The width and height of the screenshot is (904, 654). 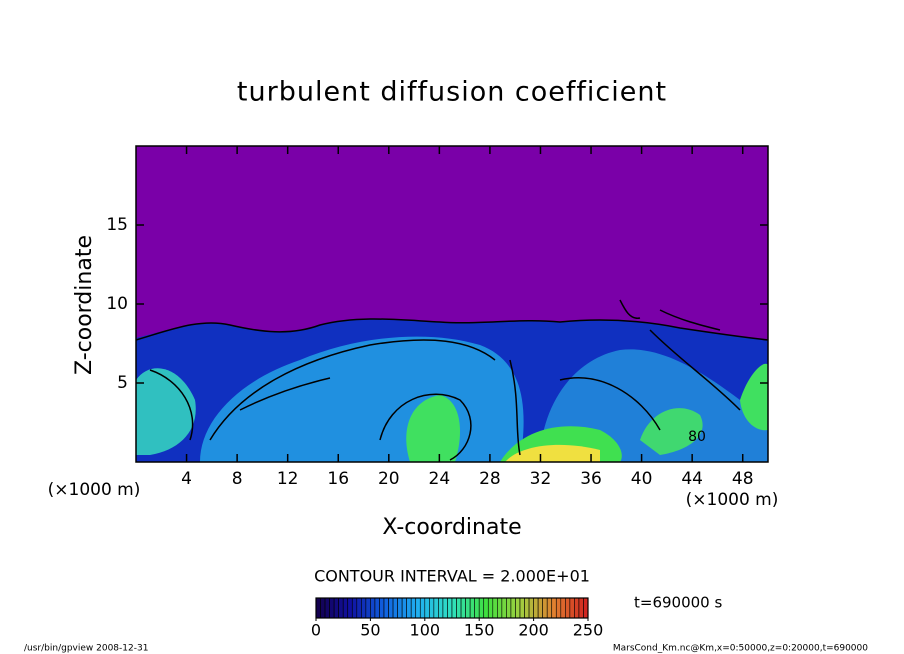 I want to click on x-tick-label: 40, so click(x=642, y=479).